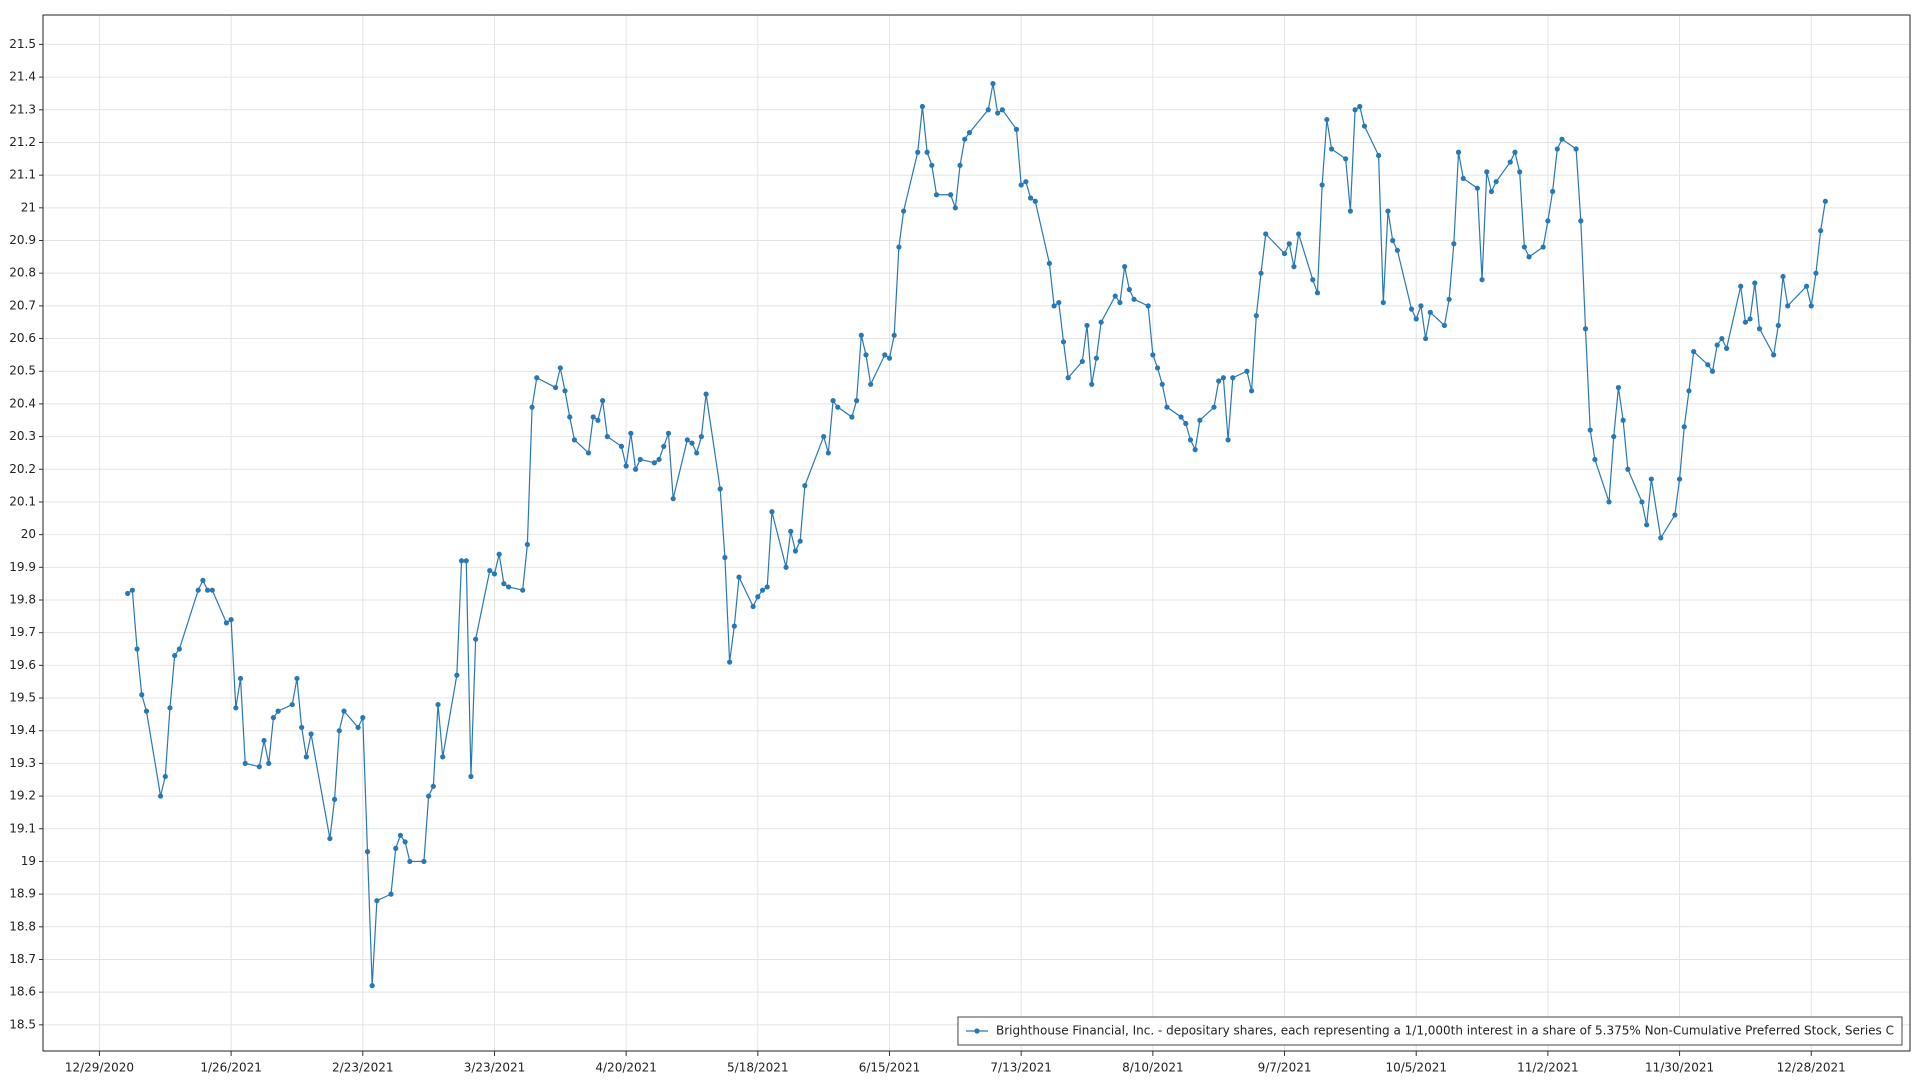  I want to click on y-tick-label: 19.5, so click(22, 698).